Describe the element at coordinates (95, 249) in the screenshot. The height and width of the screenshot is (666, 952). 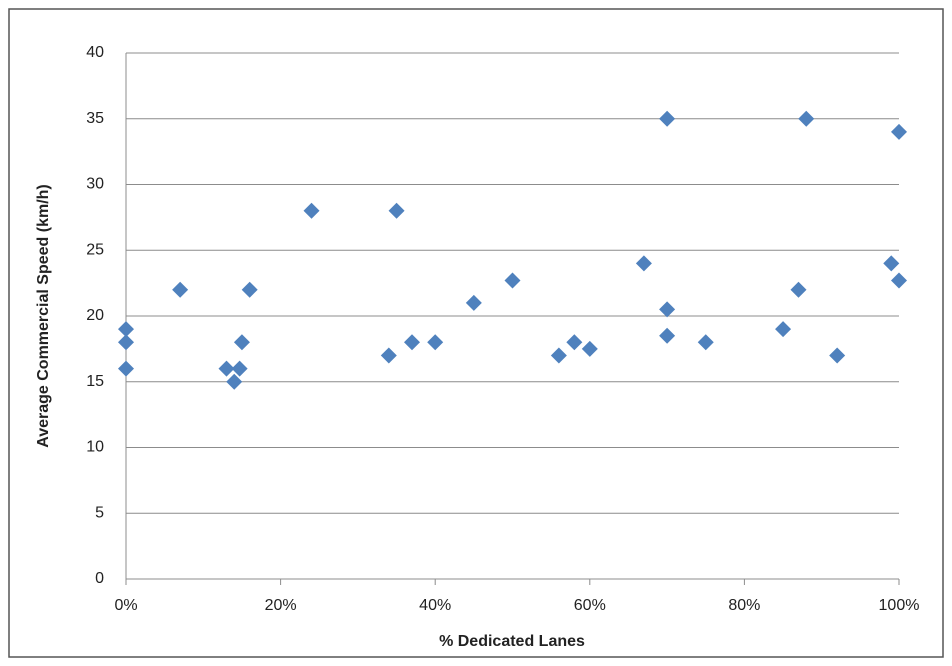
I see `y-tick-label: 25` at that location.